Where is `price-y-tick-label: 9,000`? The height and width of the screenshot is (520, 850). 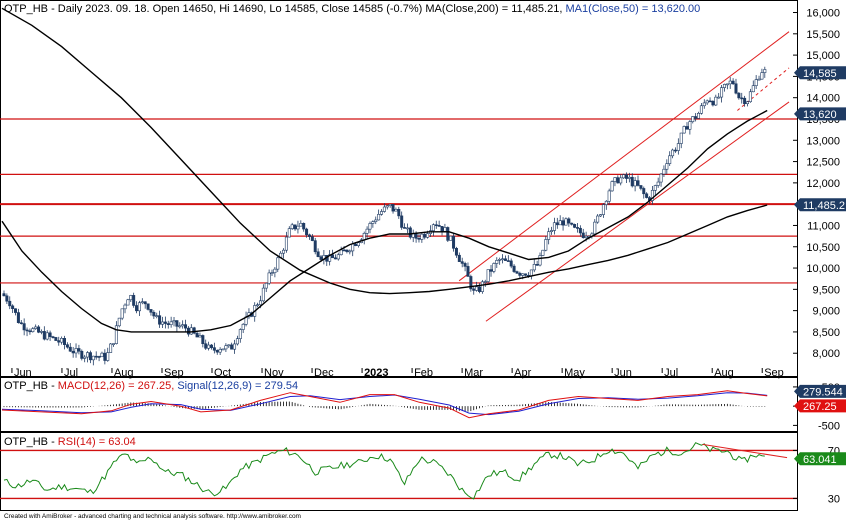 price-y-tick-label: 9,000 is located at coordinates (826, 312).